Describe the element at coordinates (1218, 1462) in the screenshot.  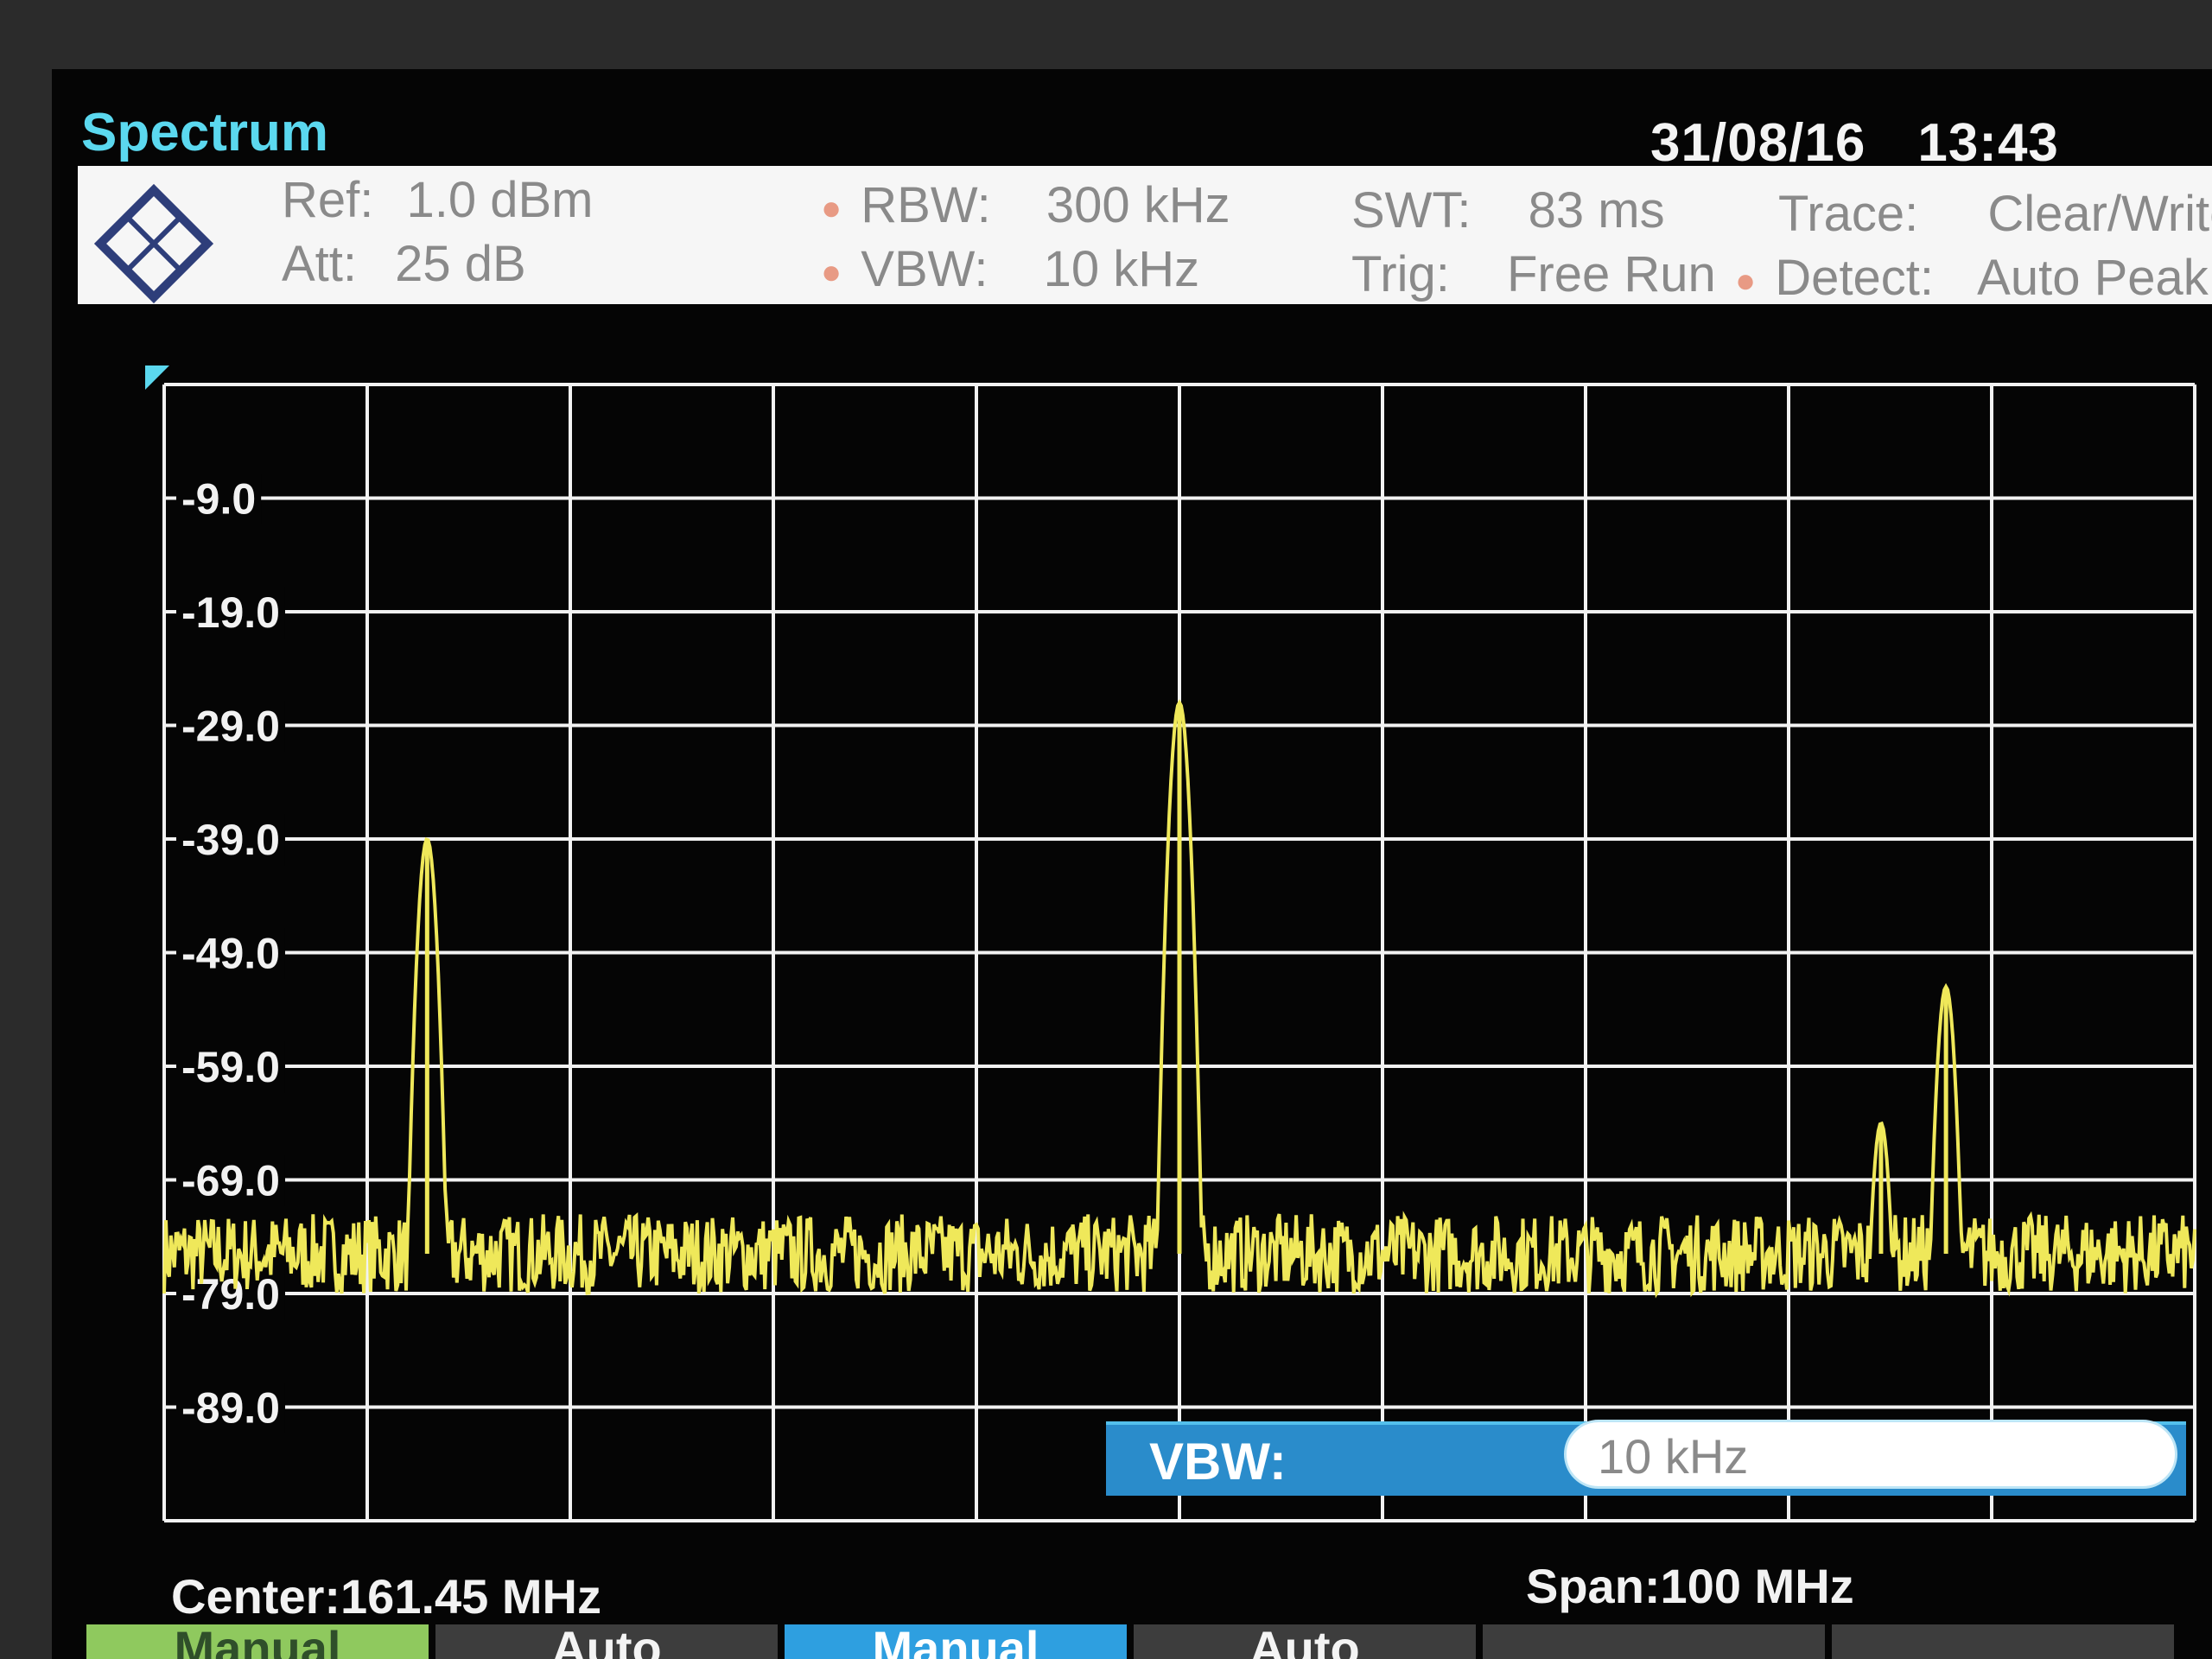
I see `vbw-entry-label: VBW:` at that location.